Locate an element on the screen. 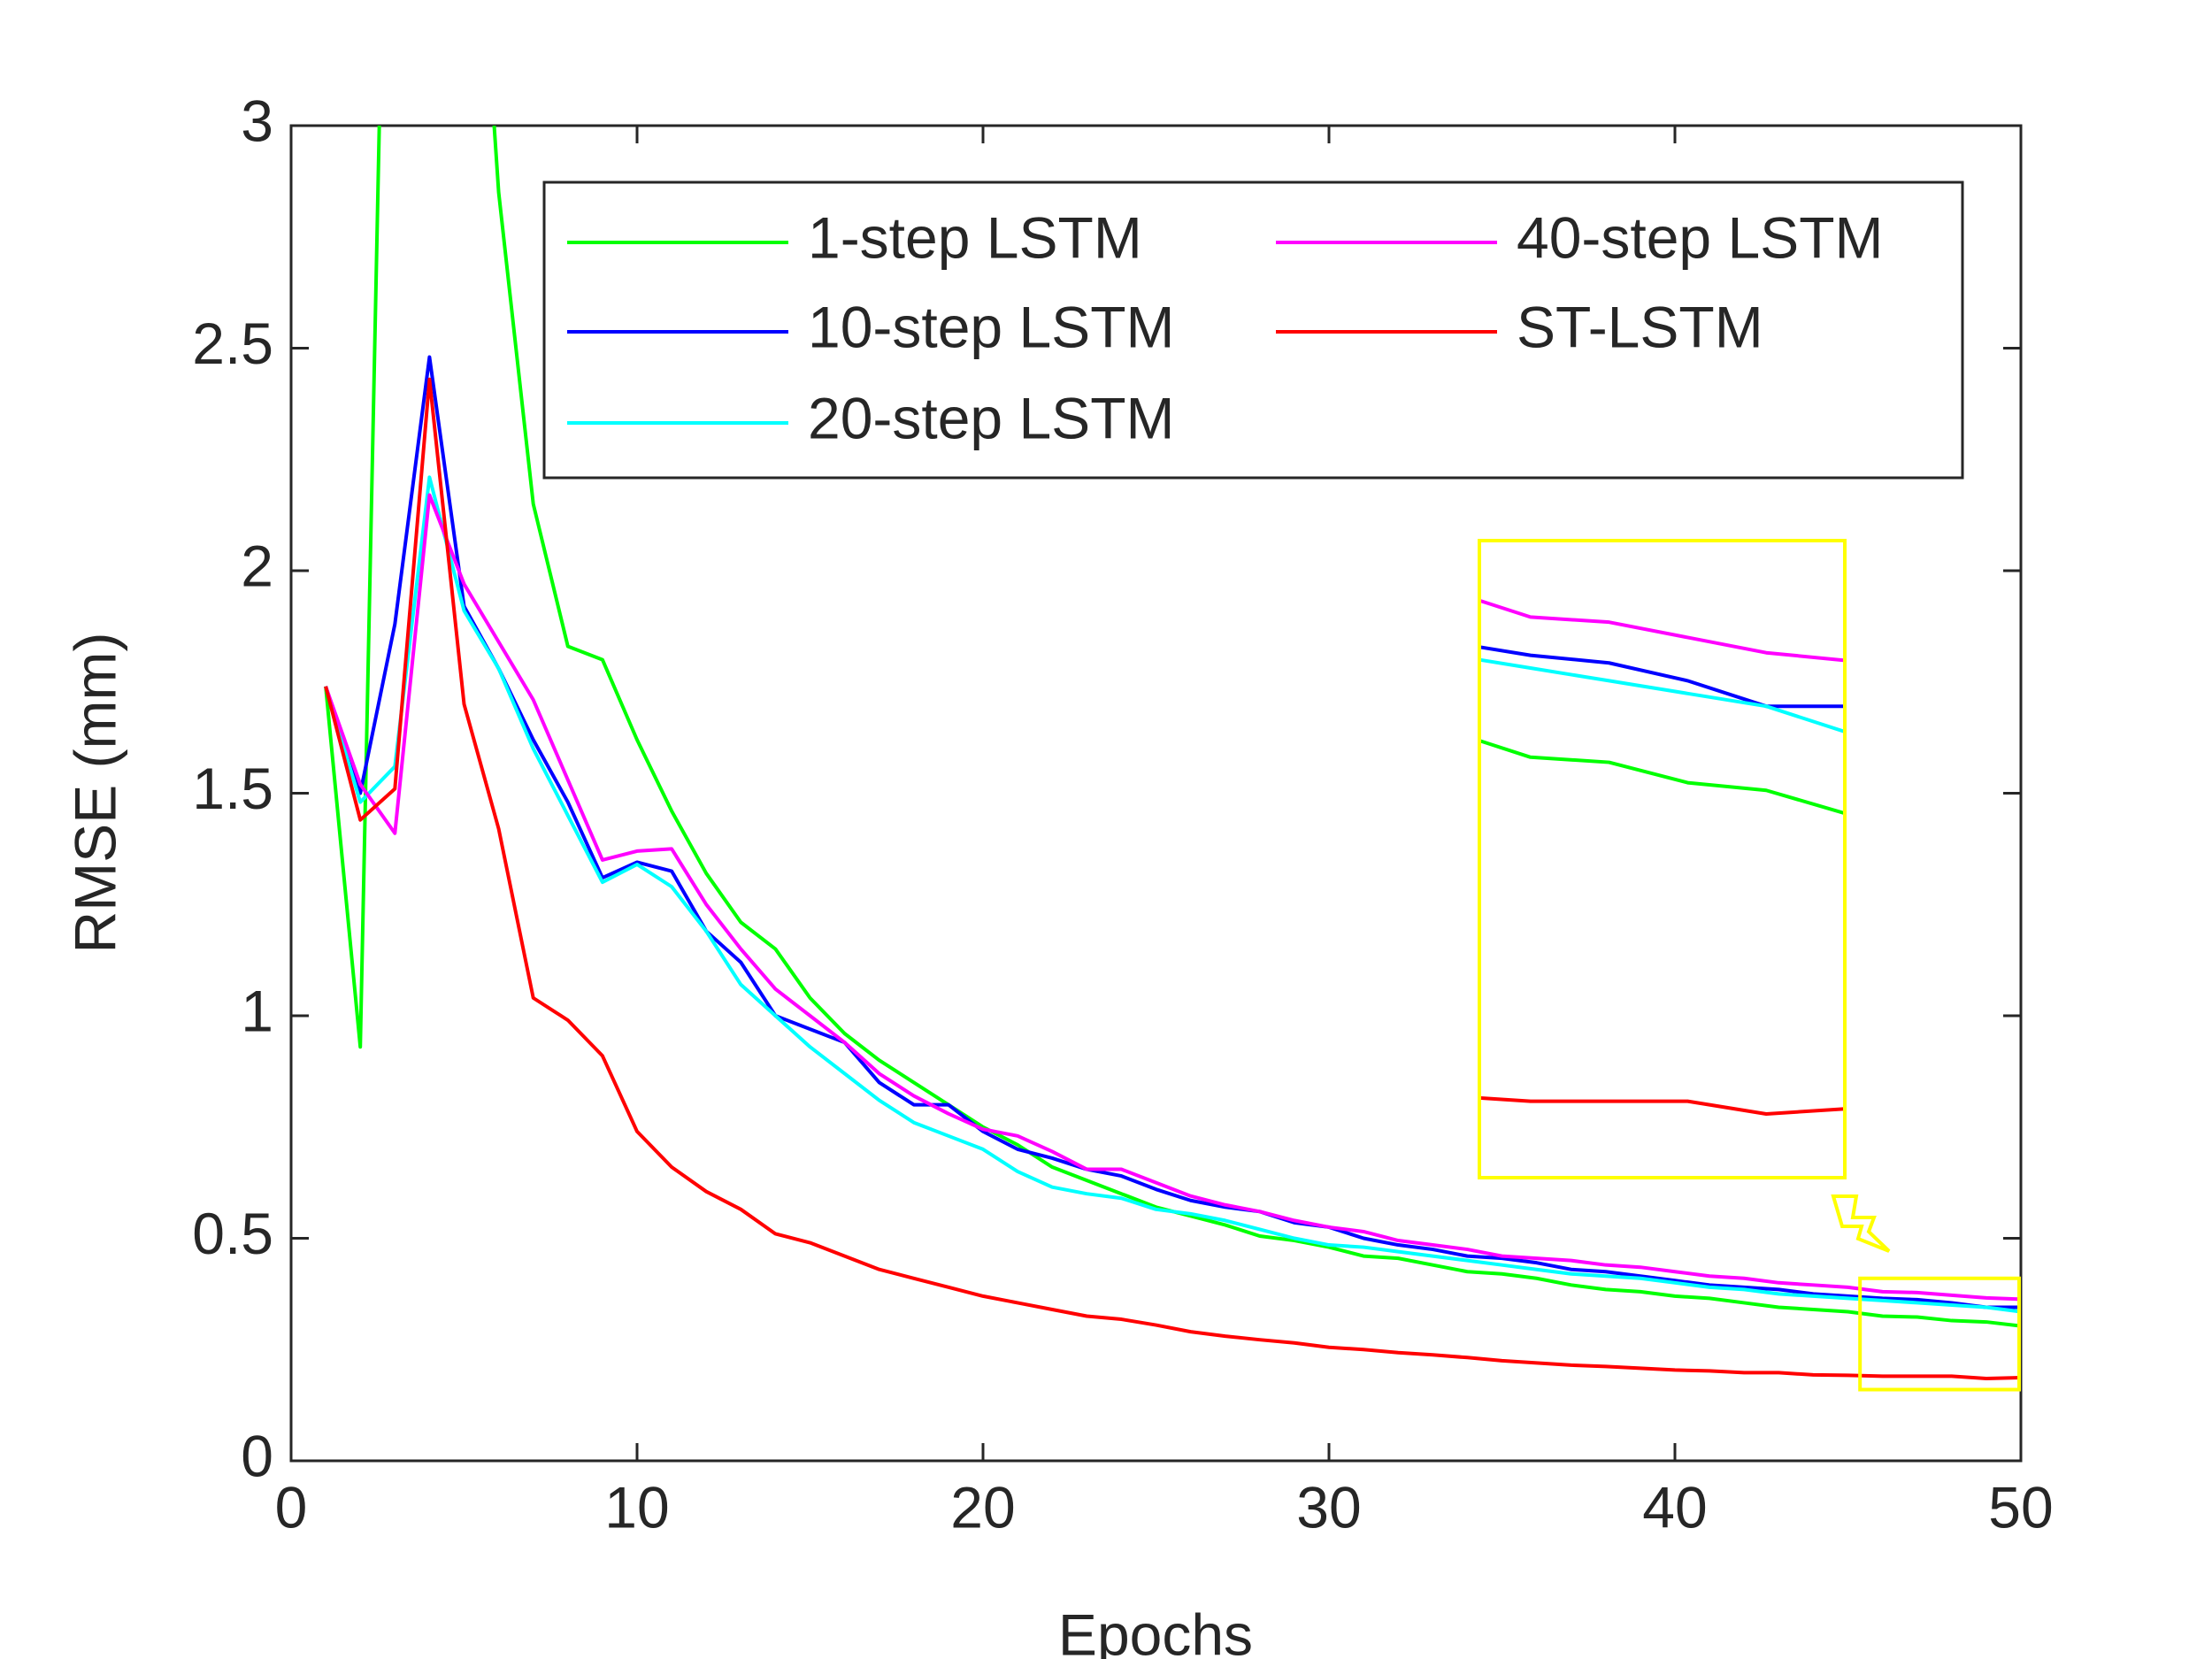 The height and width of the screenshot is (1659, 2212). y-tick-label: 2.5 is located at coordinates (233, 344).